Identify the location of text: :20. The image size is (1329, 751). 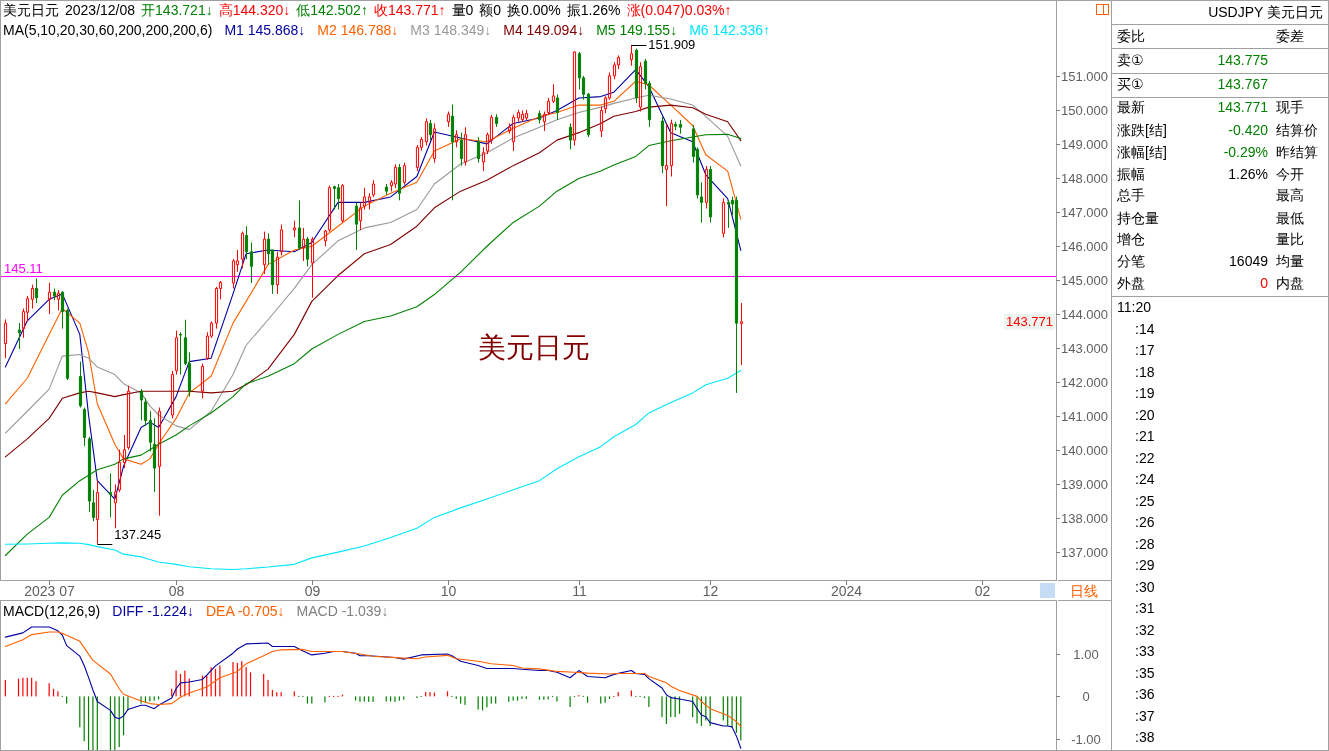
(1145, 414).